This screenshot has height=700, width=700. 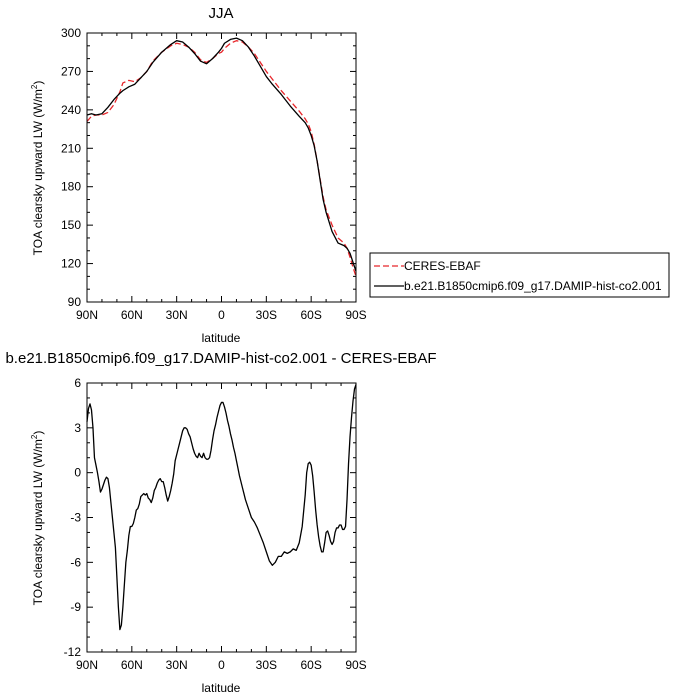 What do you see at coordinates (355, 665) in the screenshot?
I see `bottom-x-tick-label: 90S` at bounding box center [355, 665].